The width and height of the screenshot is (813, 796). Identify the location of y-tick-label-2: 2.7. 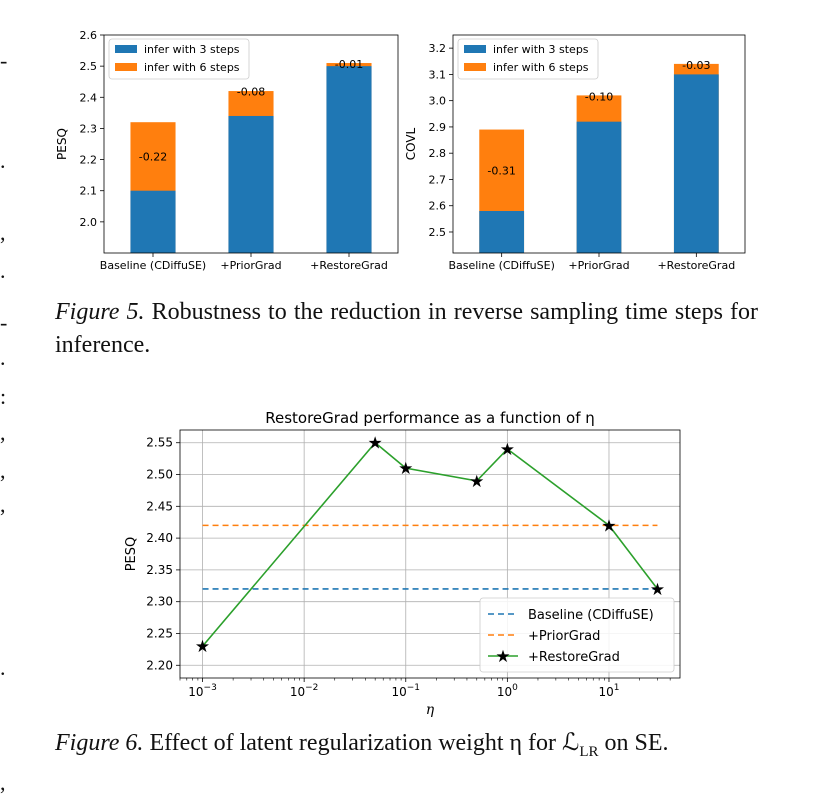
(438, 179).